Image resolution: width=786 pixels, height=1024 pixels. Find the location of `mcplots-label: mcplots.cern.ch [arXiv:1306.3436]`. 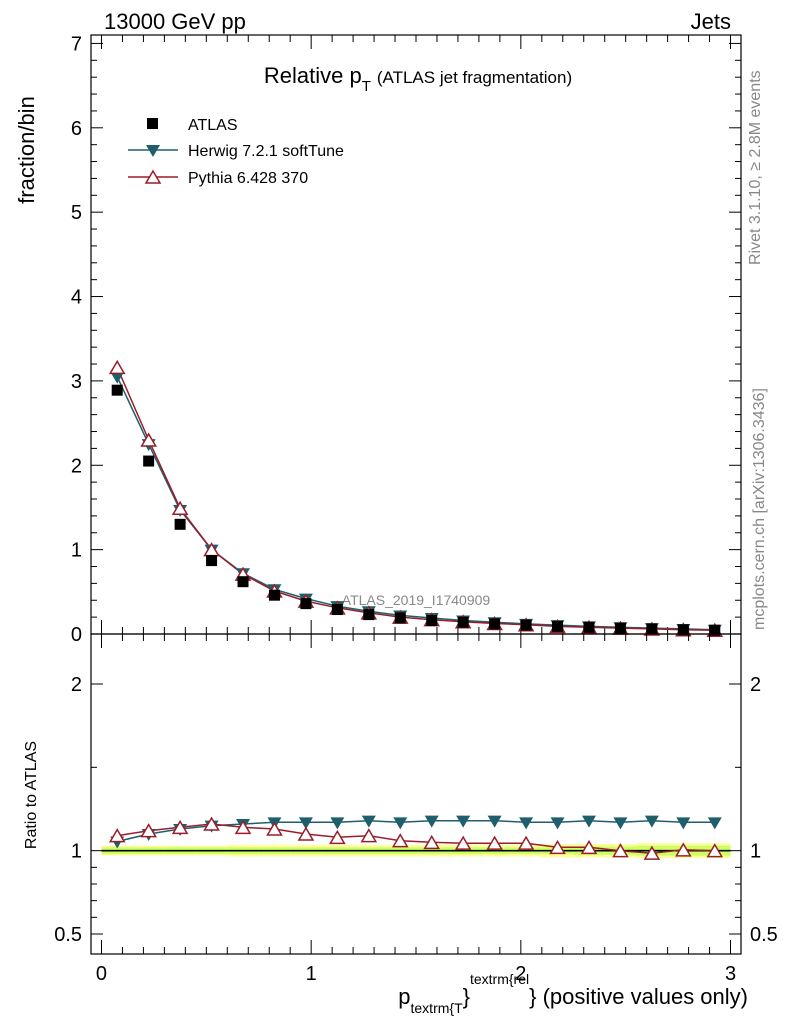

mcplots-label: mcplots.cern.ch [arXiv:1306.3436] is located at coordinates (759, 509).